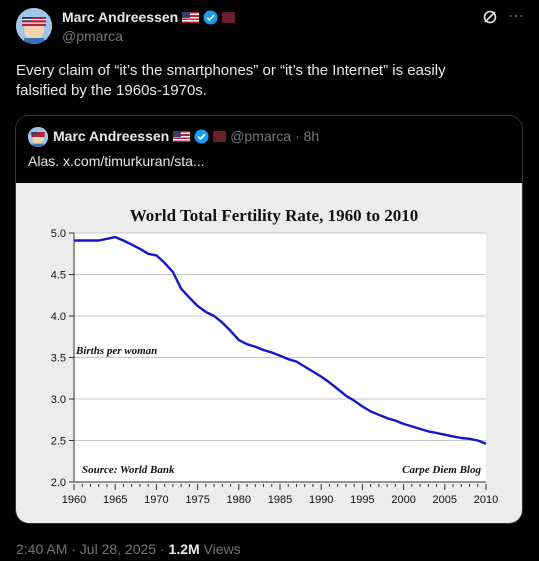  What do you see at coordinates (58, 359) in the screenshot?
I see `y-tick-label: 3.5` at bounding box center [58, 359].